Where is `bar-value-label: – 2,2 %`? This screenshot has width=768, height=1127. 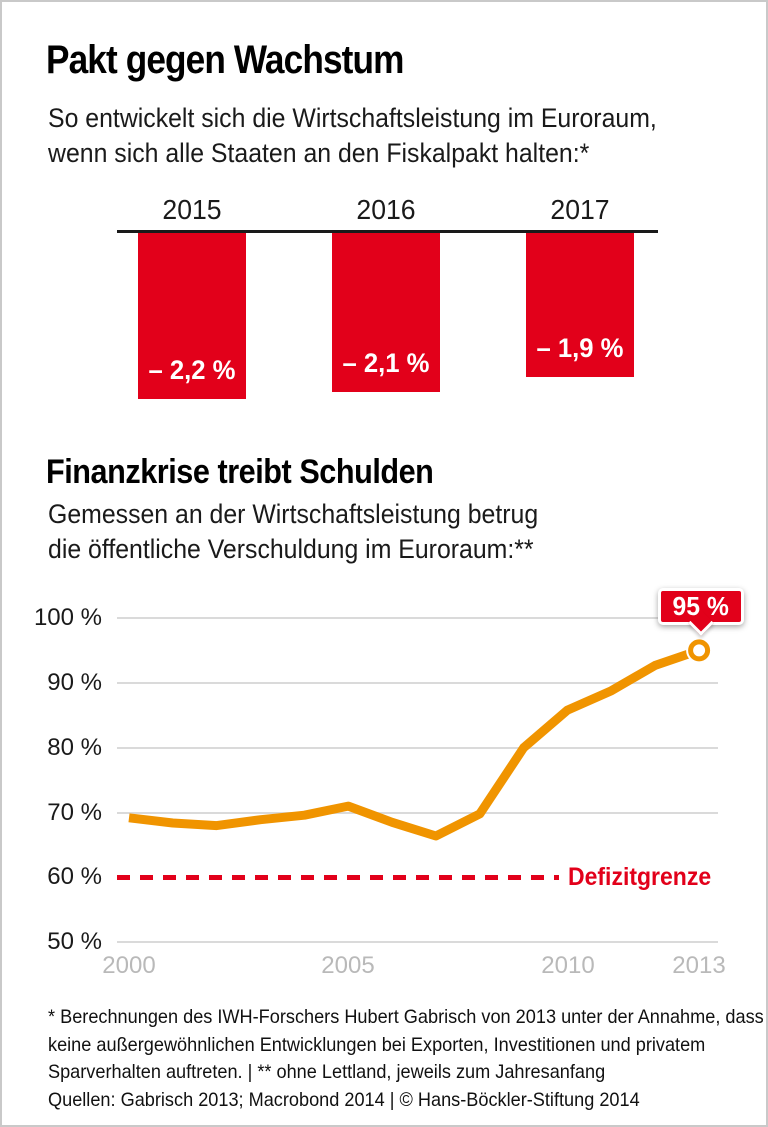
bar-value-label: – 2,2 % is located at coordinates (192, 370).